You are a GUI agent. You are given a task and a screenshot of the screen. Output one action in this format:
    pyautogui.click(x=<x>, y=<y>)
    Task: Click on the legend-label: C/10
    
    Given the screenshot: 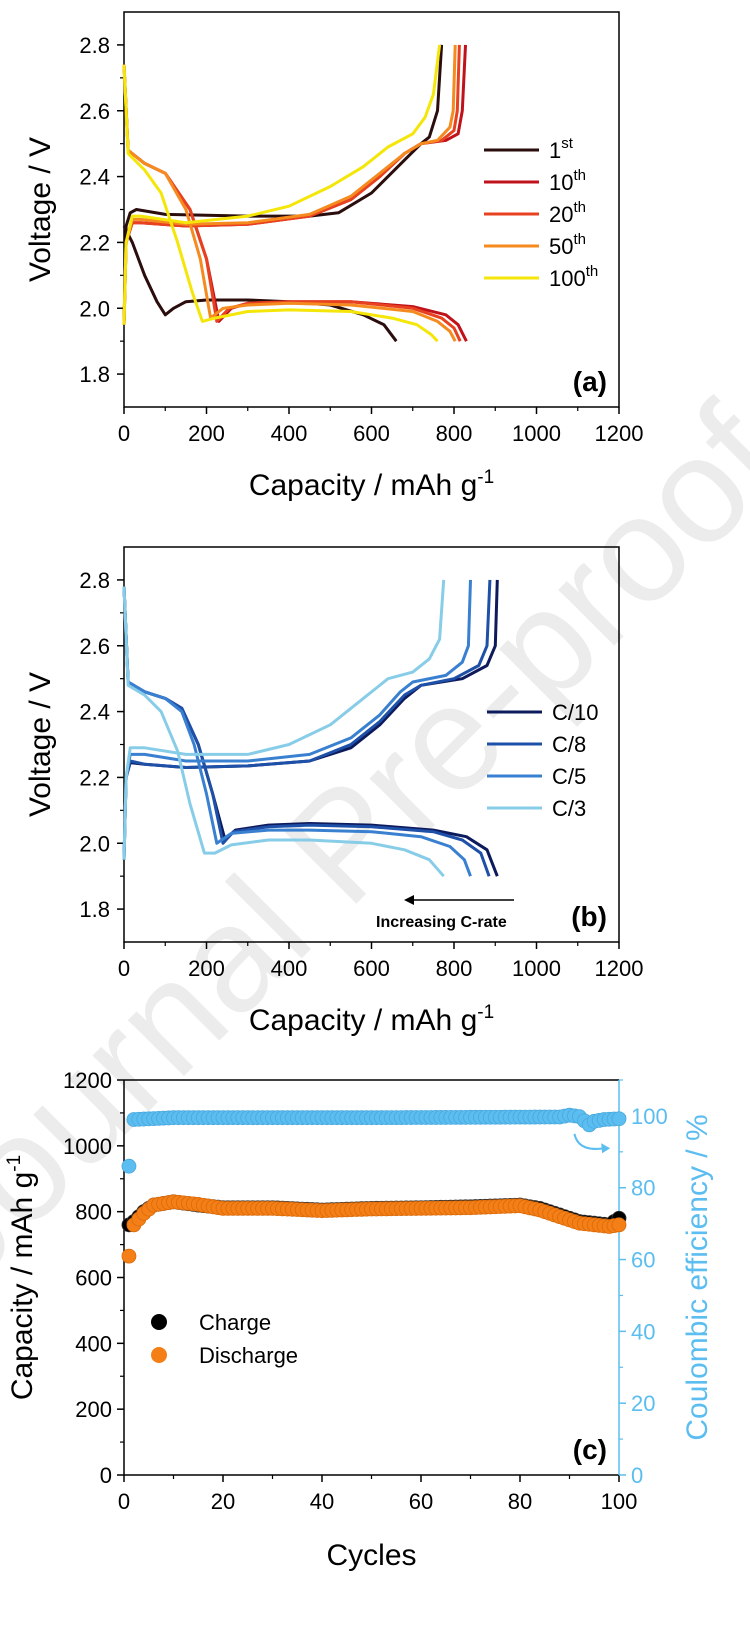 What is the action you would take?
    pyautogui.click(x=575, y=712)
    